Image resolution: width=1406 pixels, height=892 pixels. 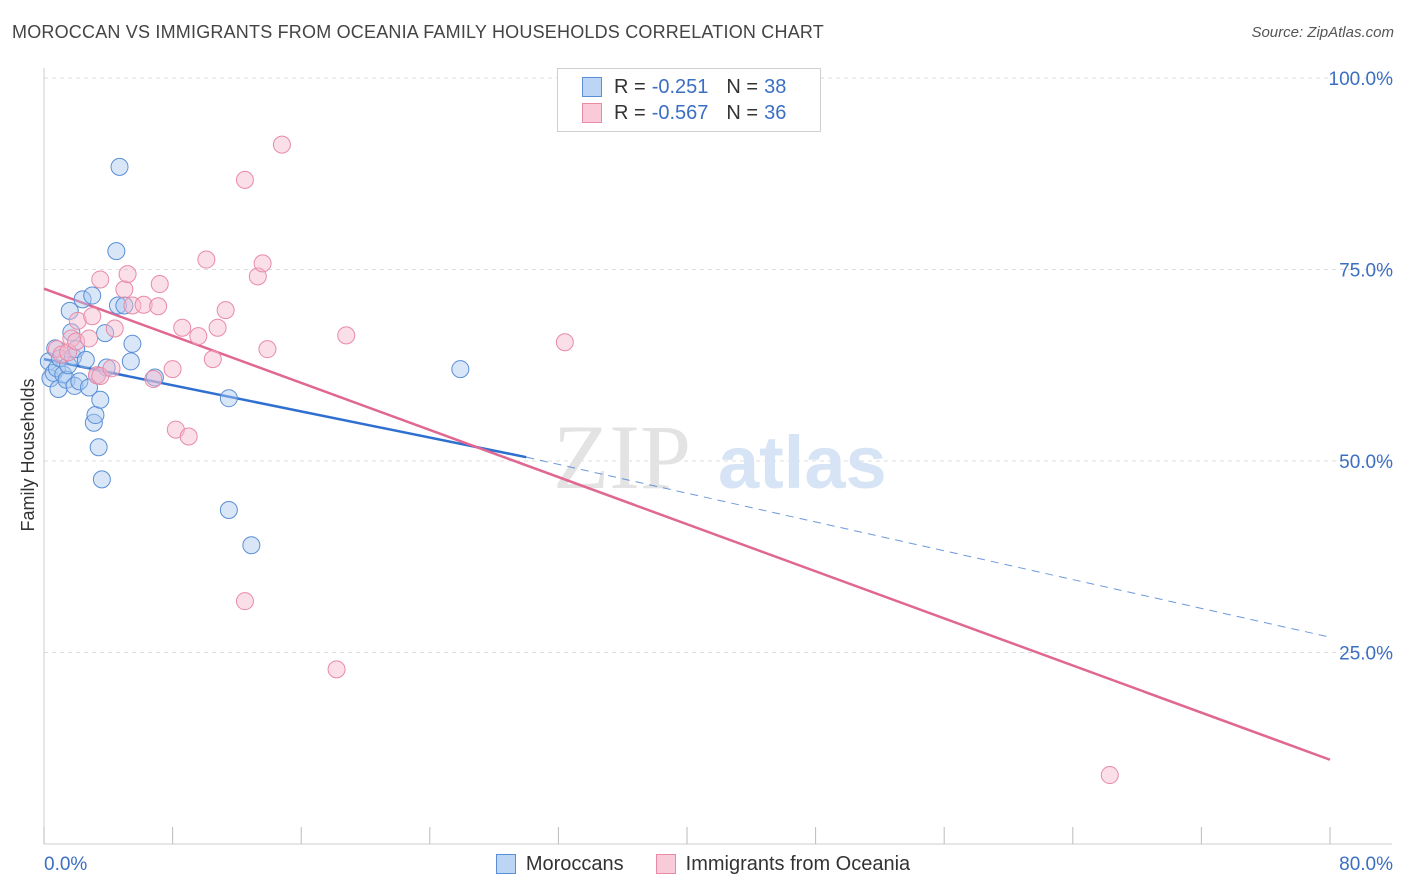 I want to click on y-tick-label: 75.0%, so click(x=1366, y=271).